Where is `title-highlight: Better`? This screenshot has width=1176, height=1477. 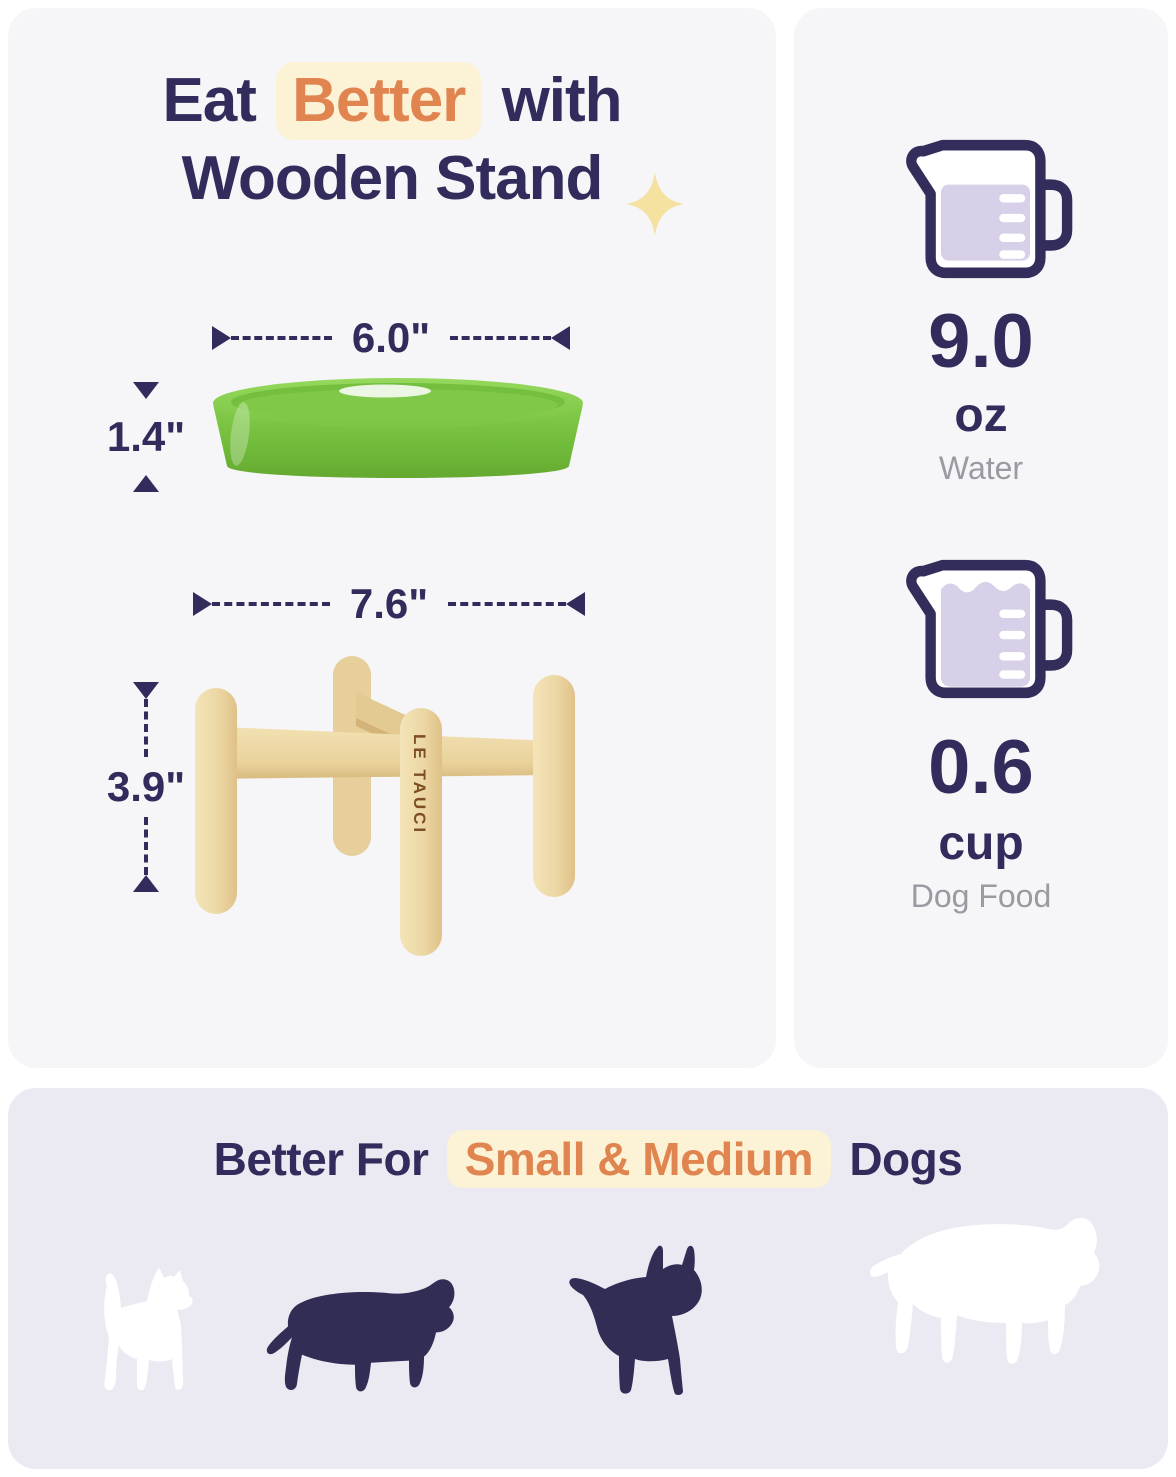 title-highlight: Better is located at coordinates (379, 100).